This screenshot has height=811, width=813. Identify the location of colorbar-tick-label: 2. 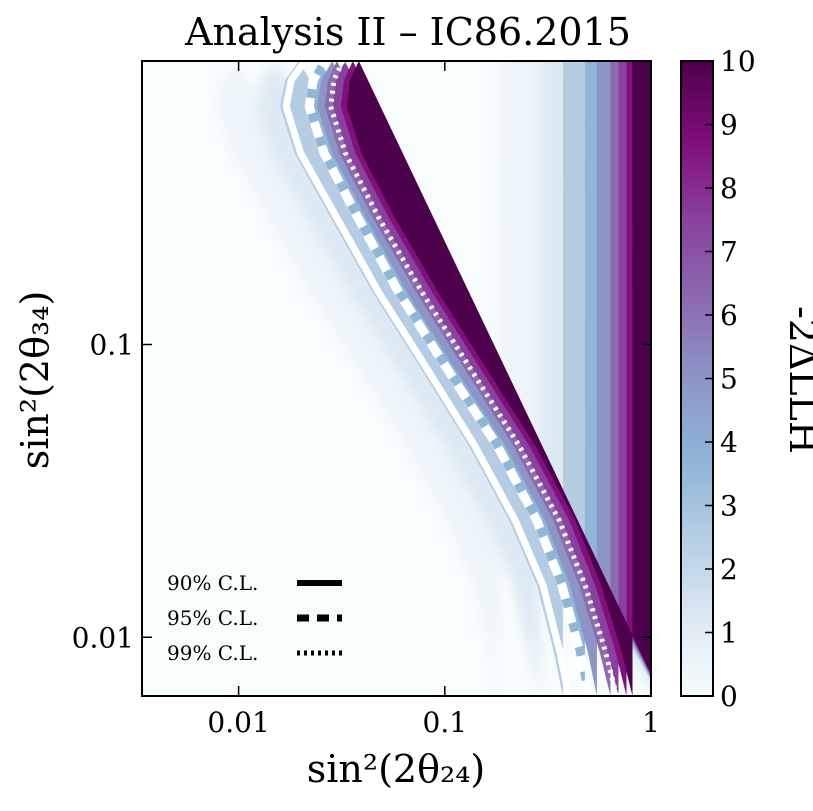
(729, 569).